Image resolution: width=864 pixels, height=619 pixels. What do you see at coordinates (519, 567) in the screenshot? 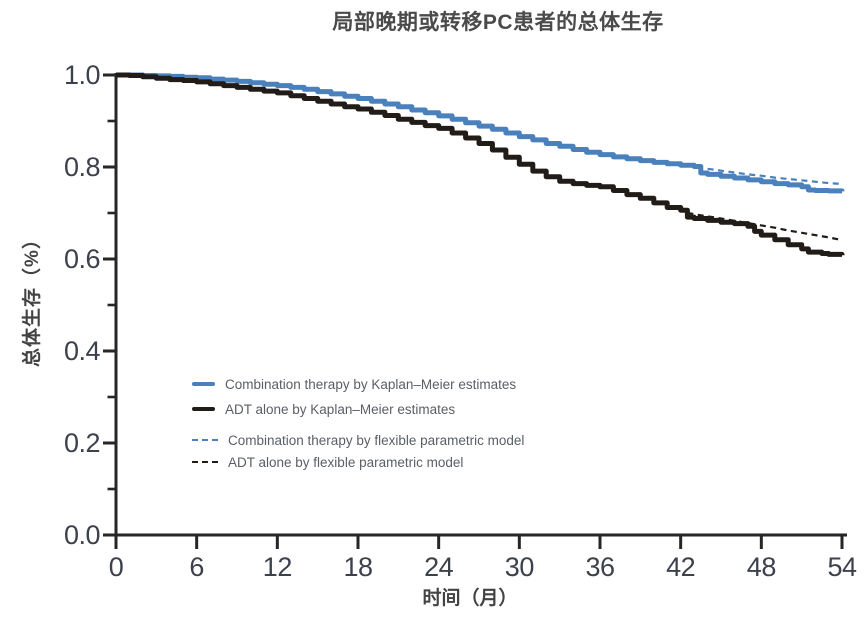
I see `x-tick-label: 30` at bounding box center [519, 567].